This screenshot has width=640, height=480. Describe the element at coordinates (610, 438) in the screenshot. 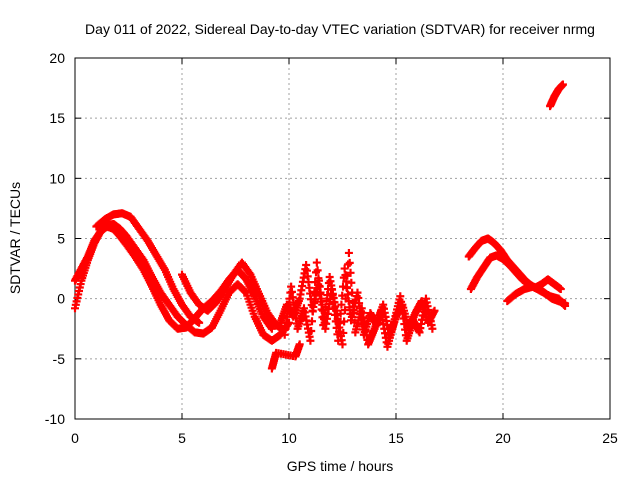

I see `x-tick-label: 25` at that location.